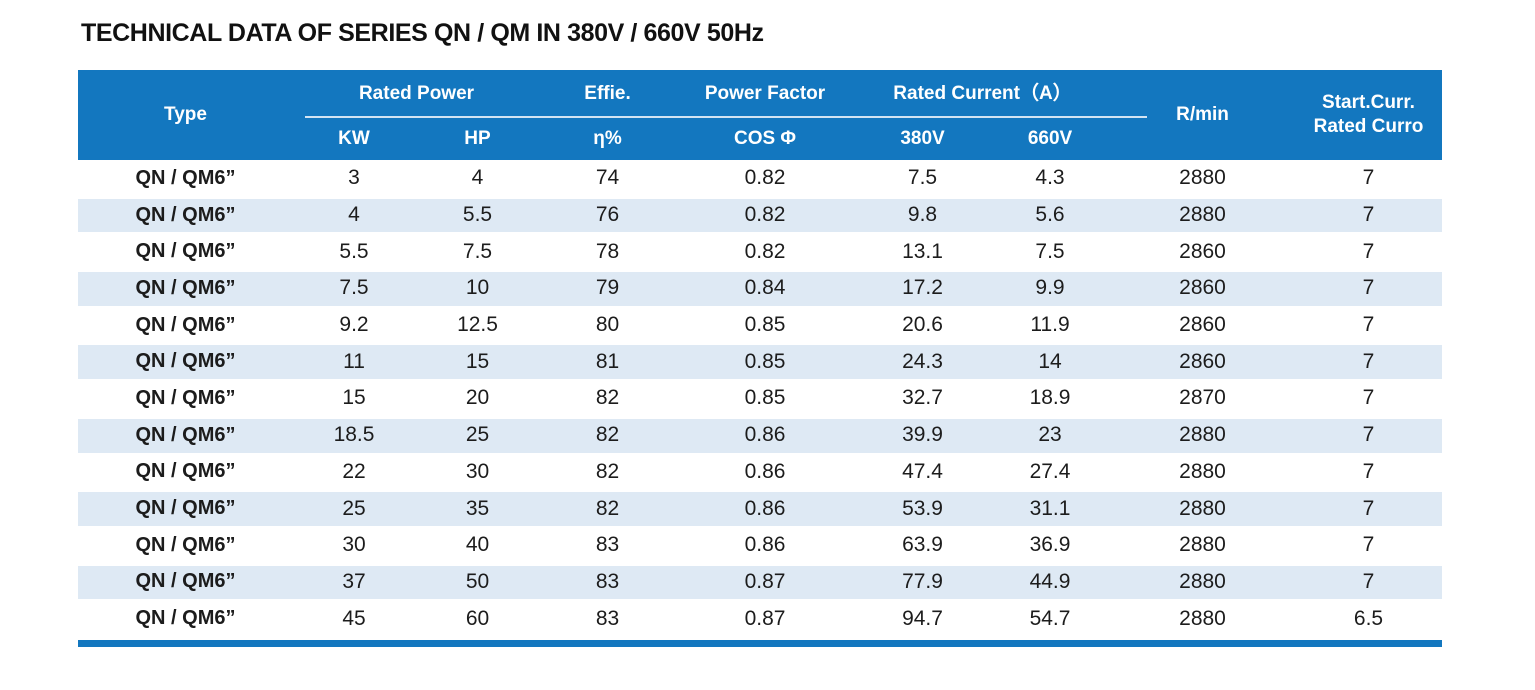 Image resolution: width=1535 pixels, height=690 pixels. Describe the element at coordinates (1050, 471) in the screenshot. I see `cell-current-660v: 27.4` at that location.